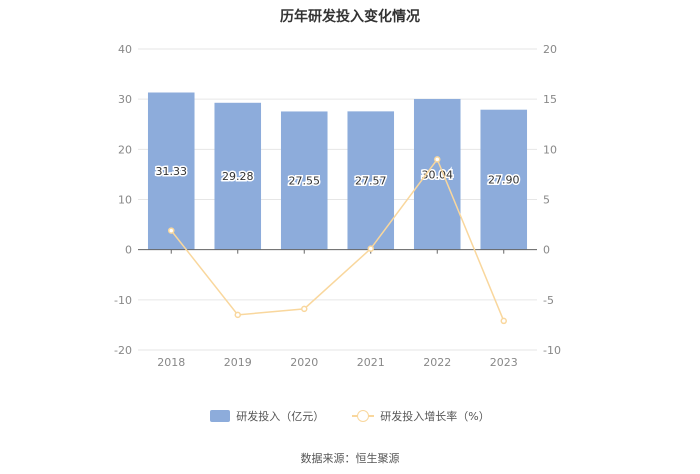  I want to click on x-axis-tick-label: 2021, so click(371, 362).